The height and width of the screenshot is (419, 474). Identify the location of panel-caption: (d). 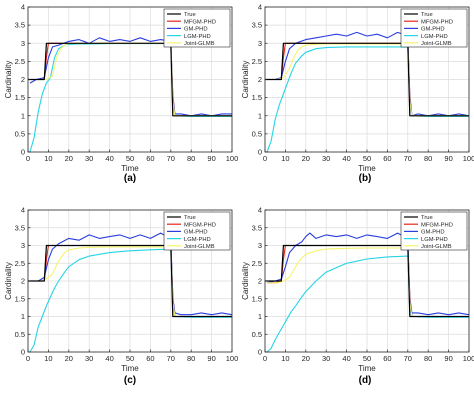
(365, 380).